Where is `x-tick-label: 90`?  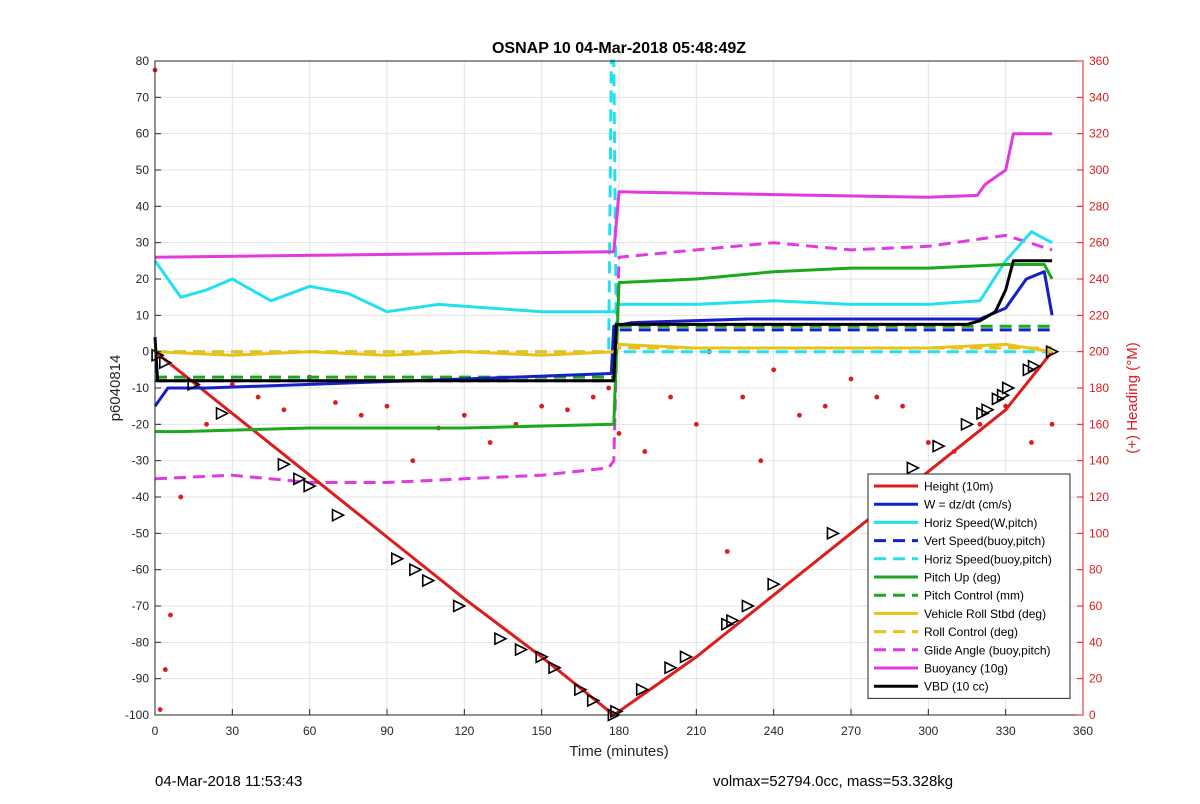
x-tick-label: 90 is located at coordinates (387, 731).